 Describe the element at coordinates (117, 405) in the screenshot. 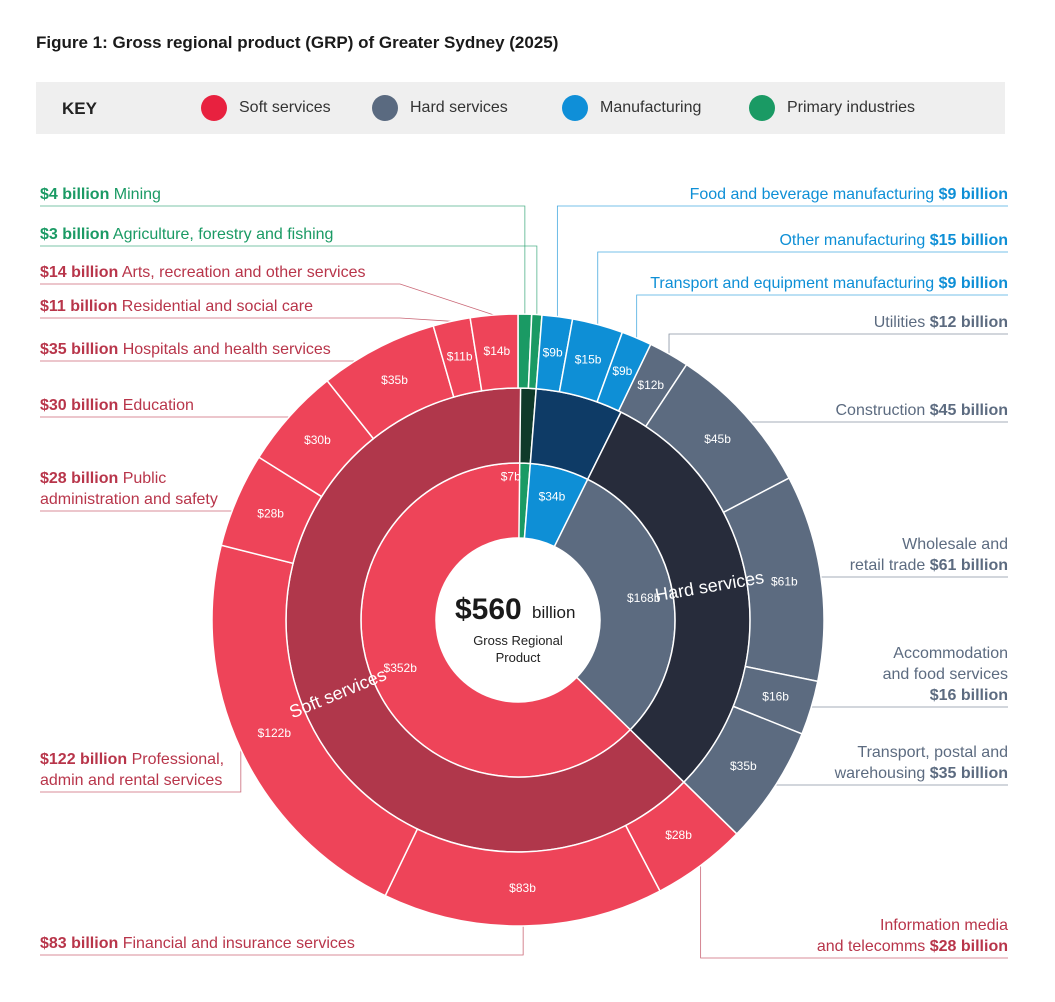

I see `callout-label: $30 billion Education` at that location.